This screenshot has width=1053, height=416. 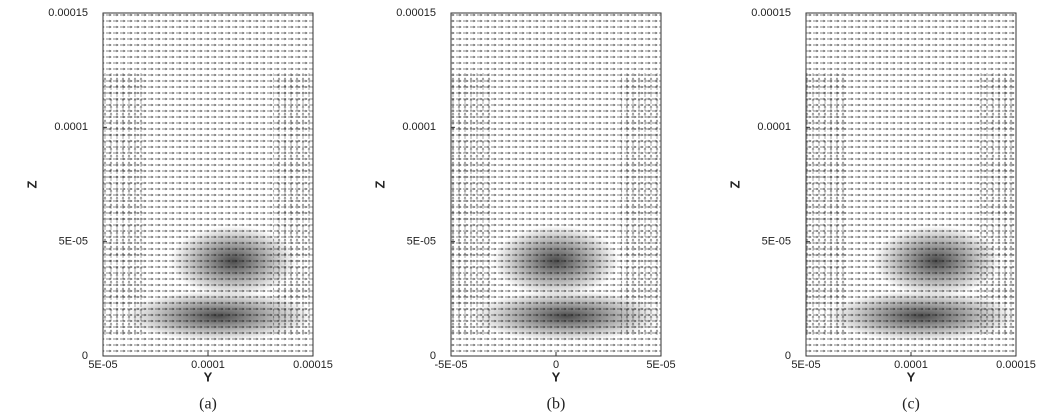 What do you see at coordinates (556, 404) in the screenshot?
I see `caption: (b)` at bounding box center [556, 404].